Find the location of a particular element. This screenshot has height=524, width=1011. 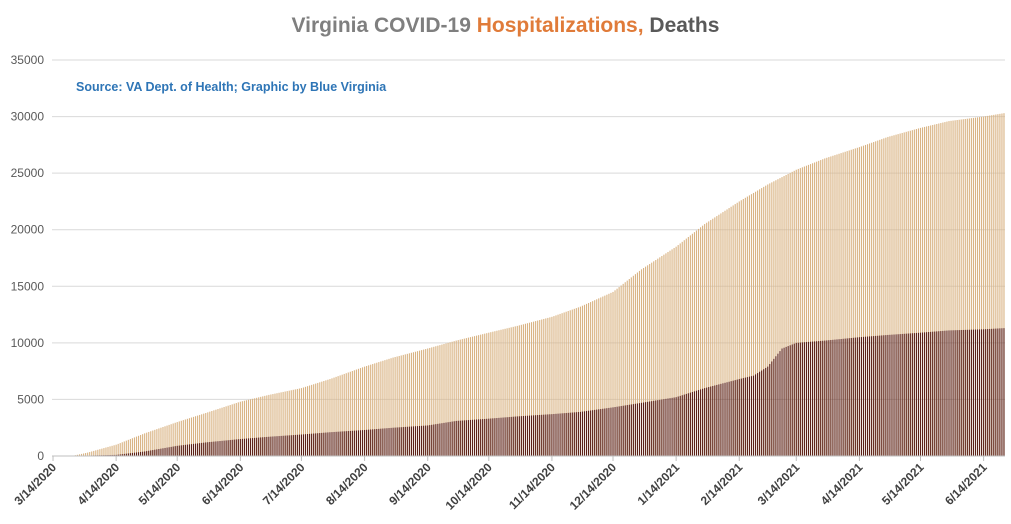

x-tick-label: 6/14/2021 is located at coordinates (966, 484).